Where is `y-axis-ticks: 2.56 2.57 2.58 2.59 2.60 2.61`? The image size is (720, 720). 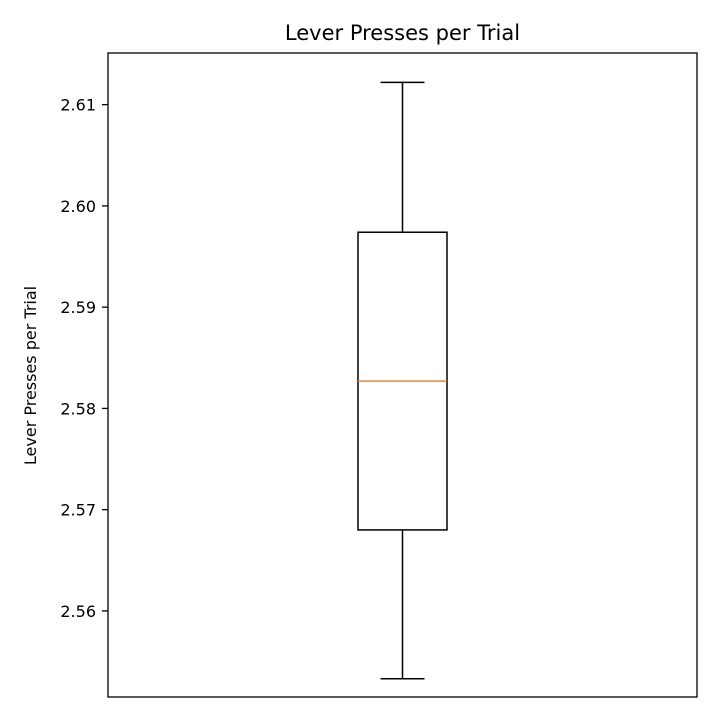
y-axis-ticks: 2.56 2.57 2.58 2.59 2.60 2.61 is located at coordinates (84, 358).